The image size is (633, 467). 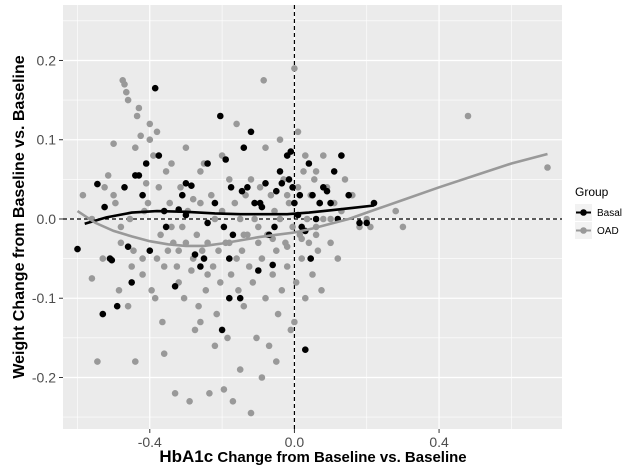 What do you see at coordinates (47, 218) in the screenshot?
I see `y-axis-ticks: -0.2 -0.1 0.0 0.1 0.2` at bounding box center [47, 218].